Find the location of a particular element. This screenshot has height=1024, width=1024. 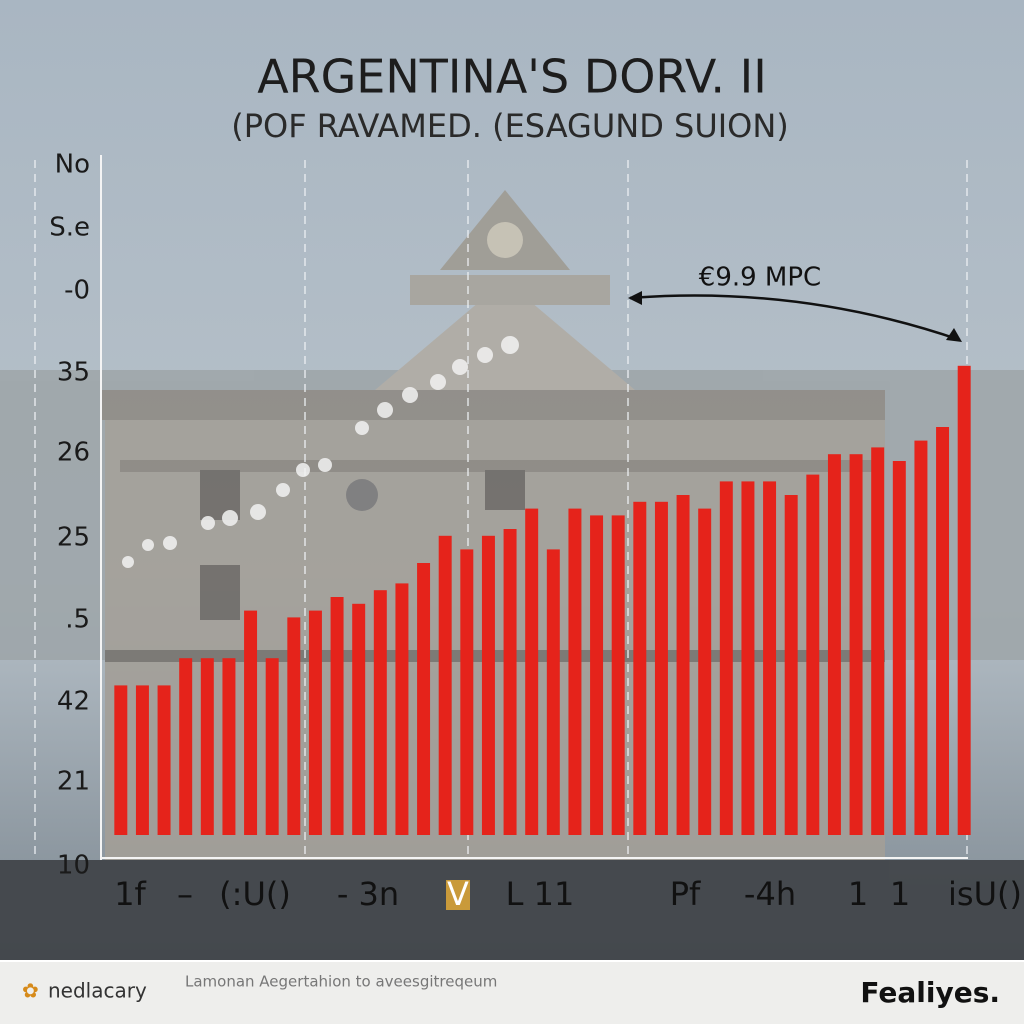

annotation: €9.9 MPC is located at coordinates (760, 278).